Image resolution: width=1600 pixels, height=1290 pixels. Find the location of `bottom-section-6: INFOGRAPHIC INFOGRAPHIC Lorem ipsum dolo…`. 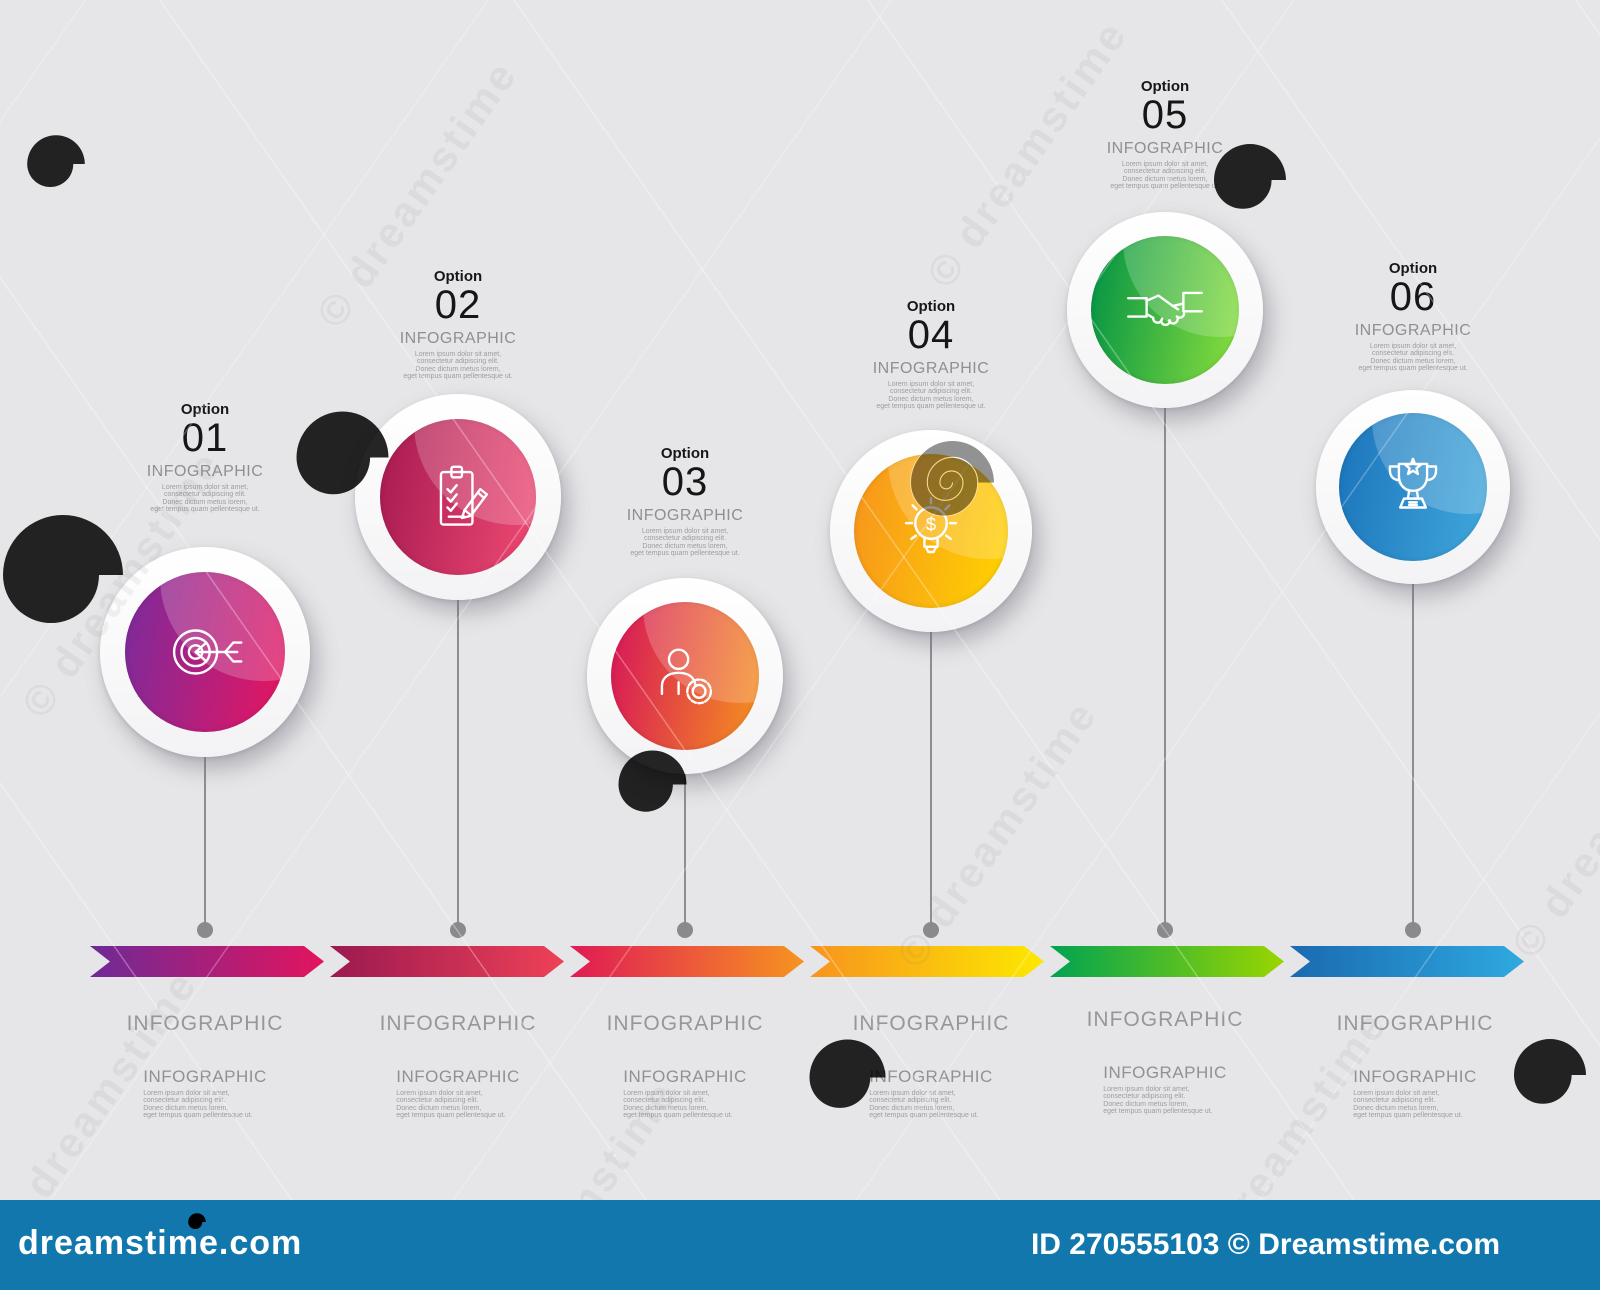

bottom-section-6: INFOGRAPHIC INFOGRAPHIC Lorem ipsum dolo… is located at coordinates (1415, 1067).